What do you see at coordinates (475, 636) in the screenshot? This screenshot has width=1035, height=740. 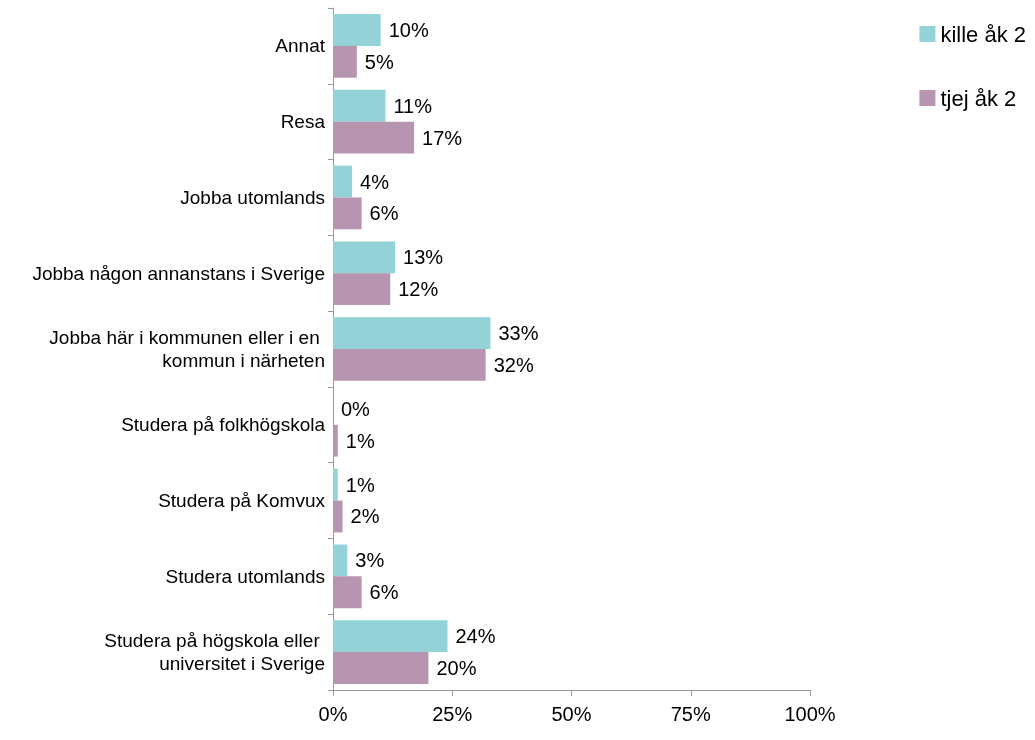 I see `data-label: 24%` at bounding box center [475, 636].